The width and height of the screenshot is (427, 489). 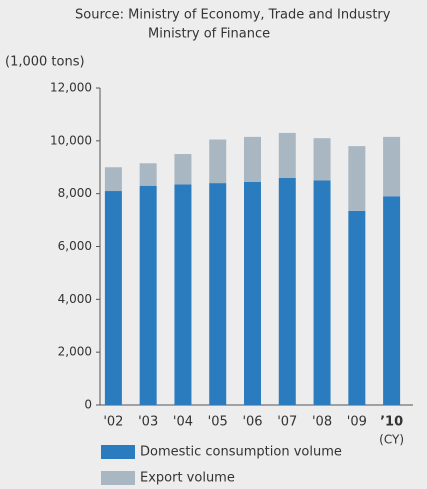 What do you see at coordinates (45, 62) in the screenshot?
I see `y-axis-label: (1,000 tons)` at bounding box center [45, 62].